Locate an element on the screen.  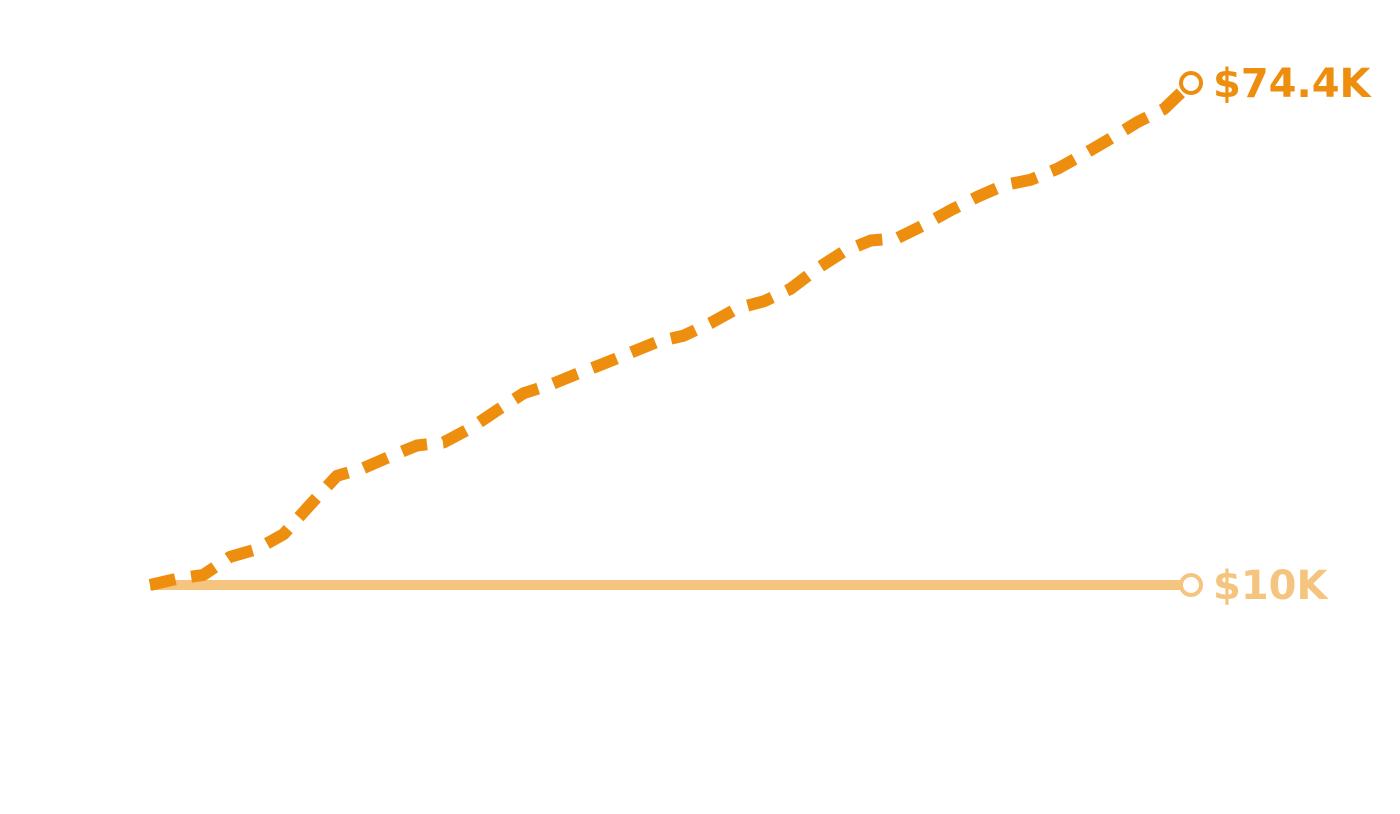
growth-end-label: $74.4K is located at coordinates (1293, 84).